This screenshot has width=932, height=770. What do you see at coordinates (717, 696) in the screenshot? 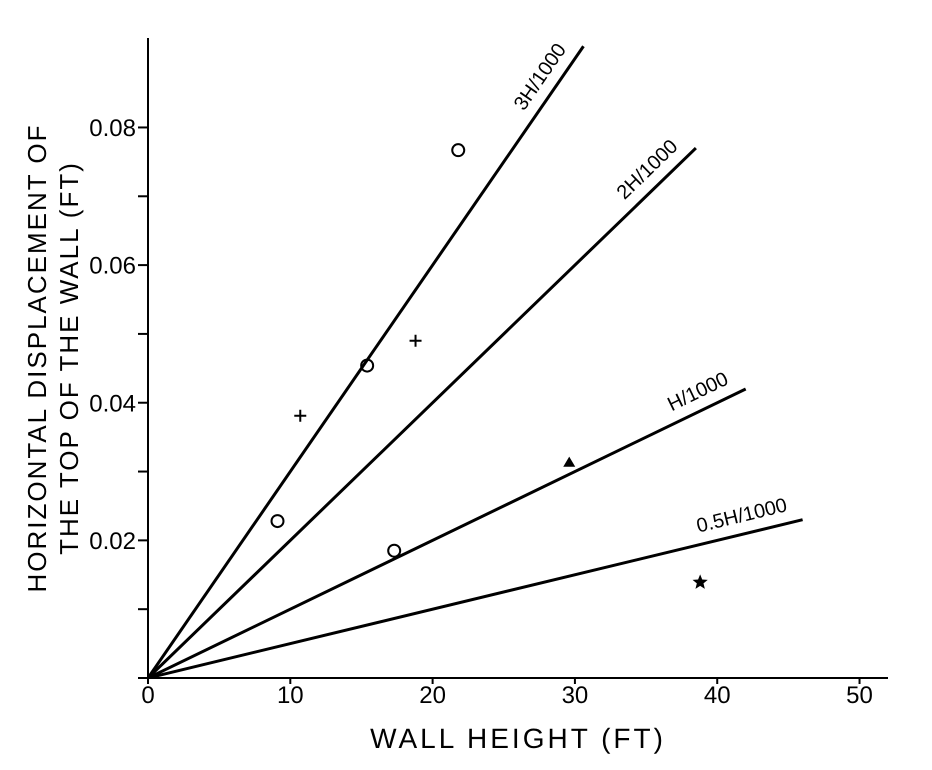
I see `x-tick-label: 40` at bounding box center [717, 696].